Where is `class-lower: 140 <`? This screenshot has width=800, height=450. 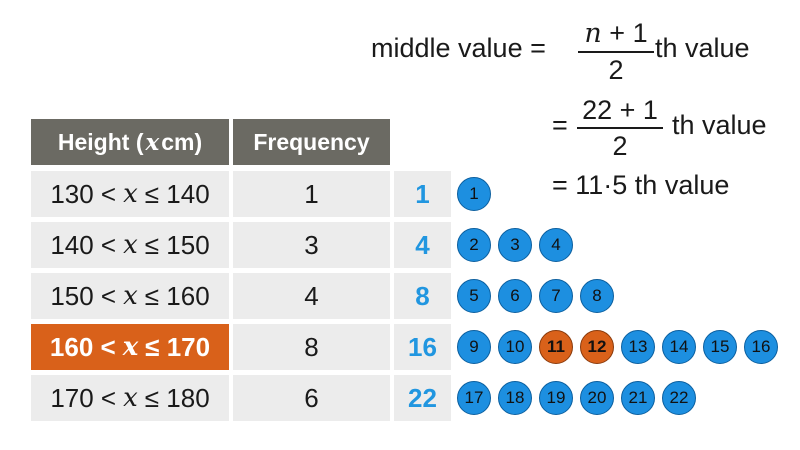
class-lower: 140 < is located at coordinates (83, 244).